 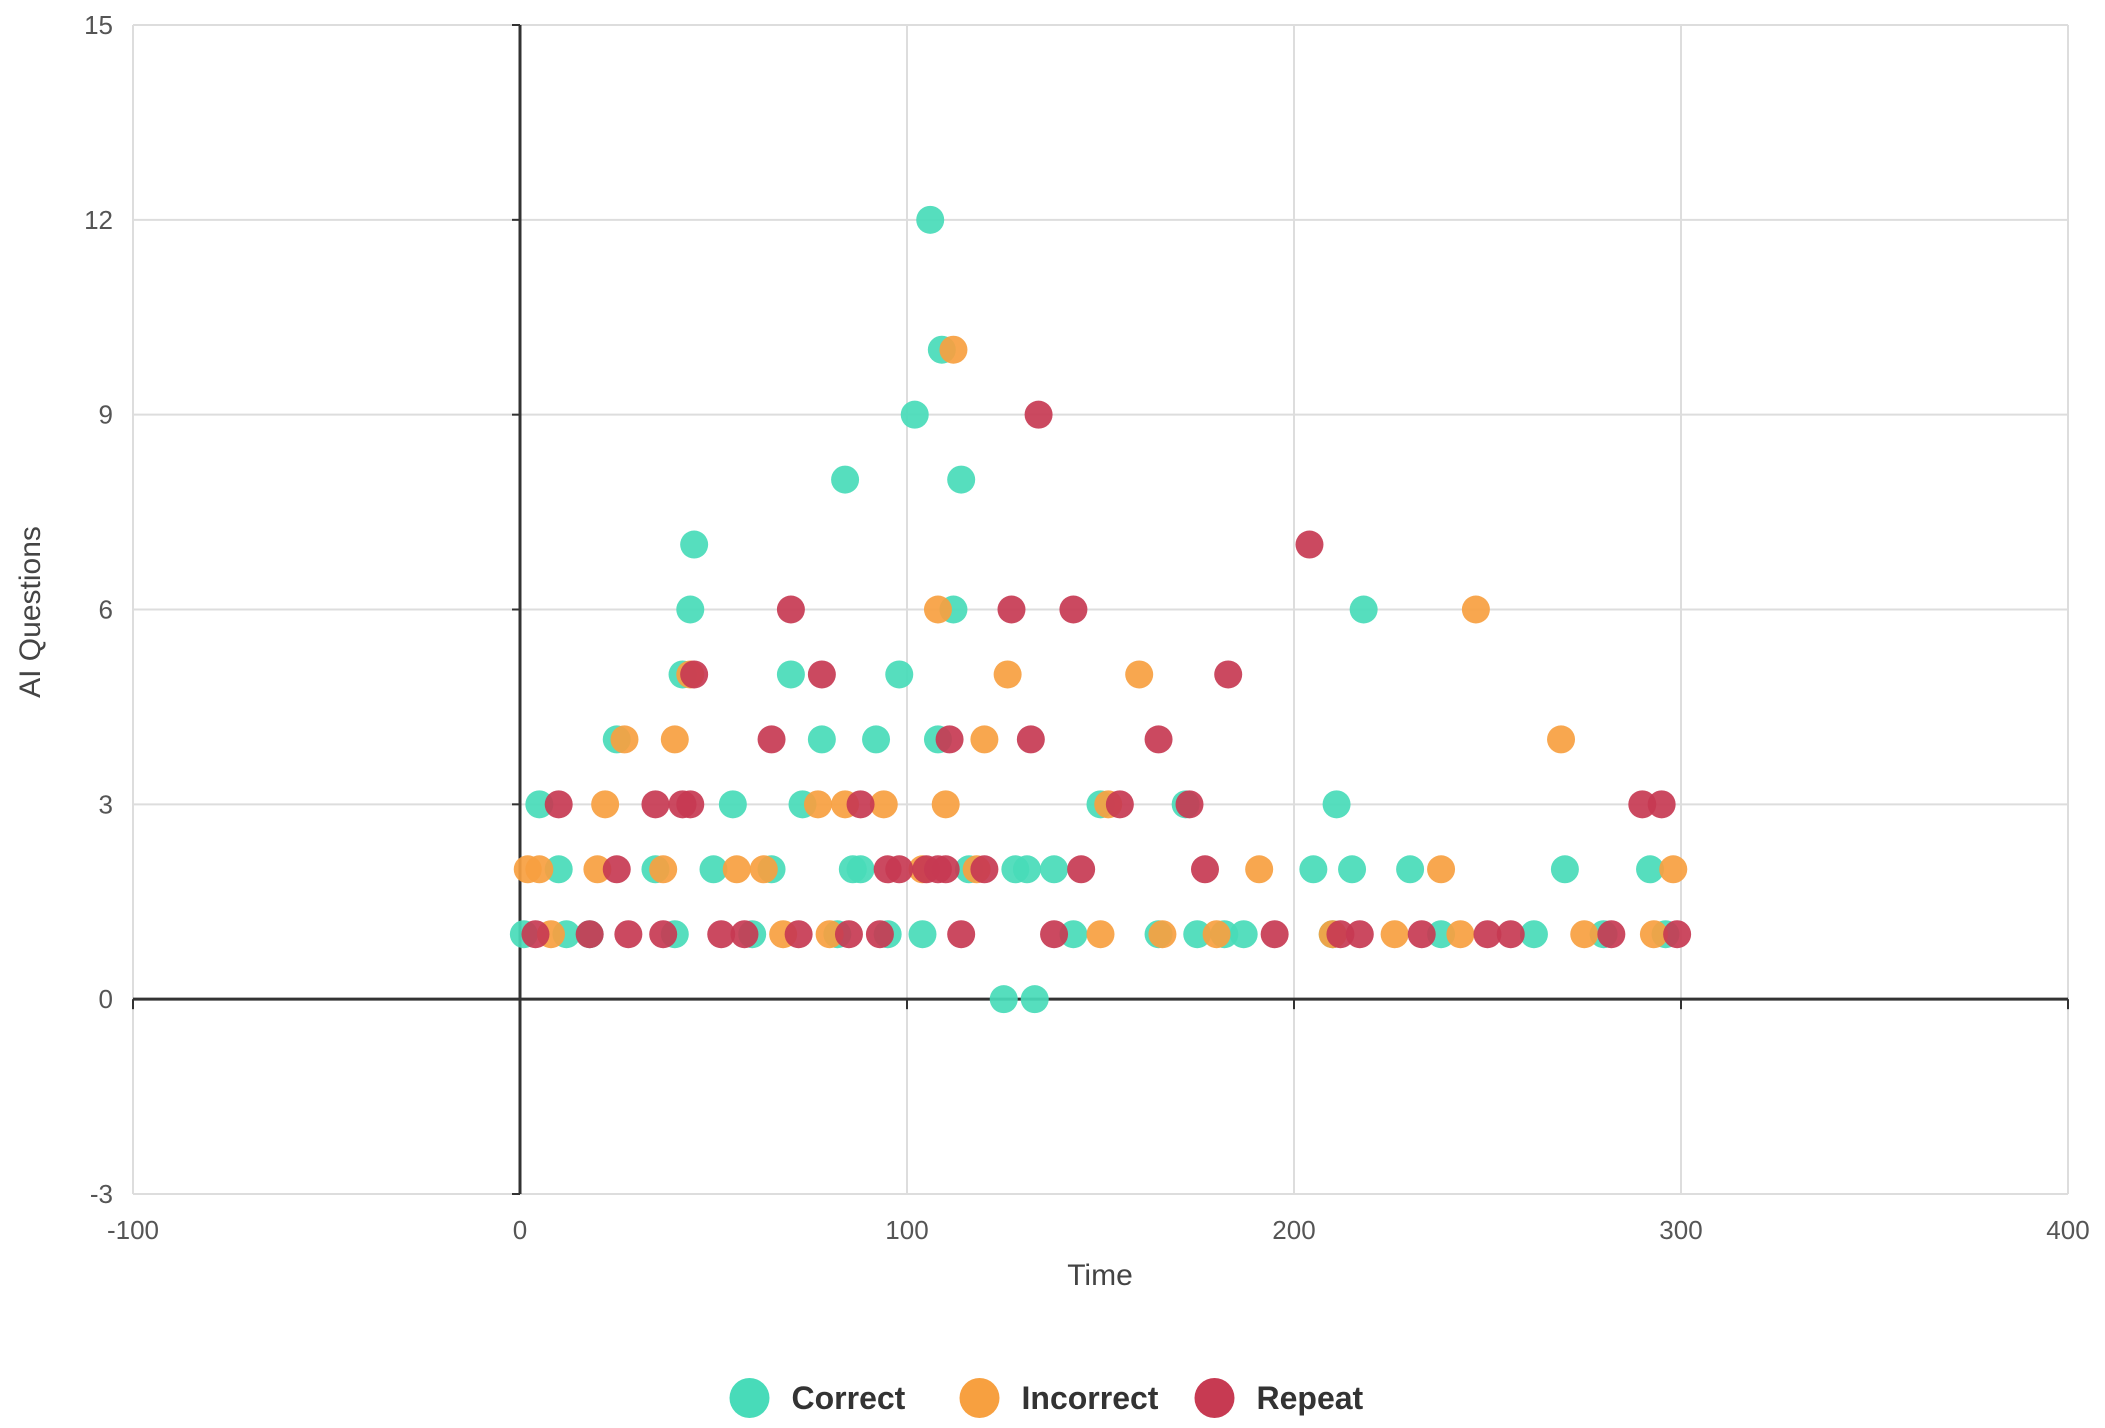 I want to click on legend-item-incorrect: Incorrect, so click(x=1059, y=1398).